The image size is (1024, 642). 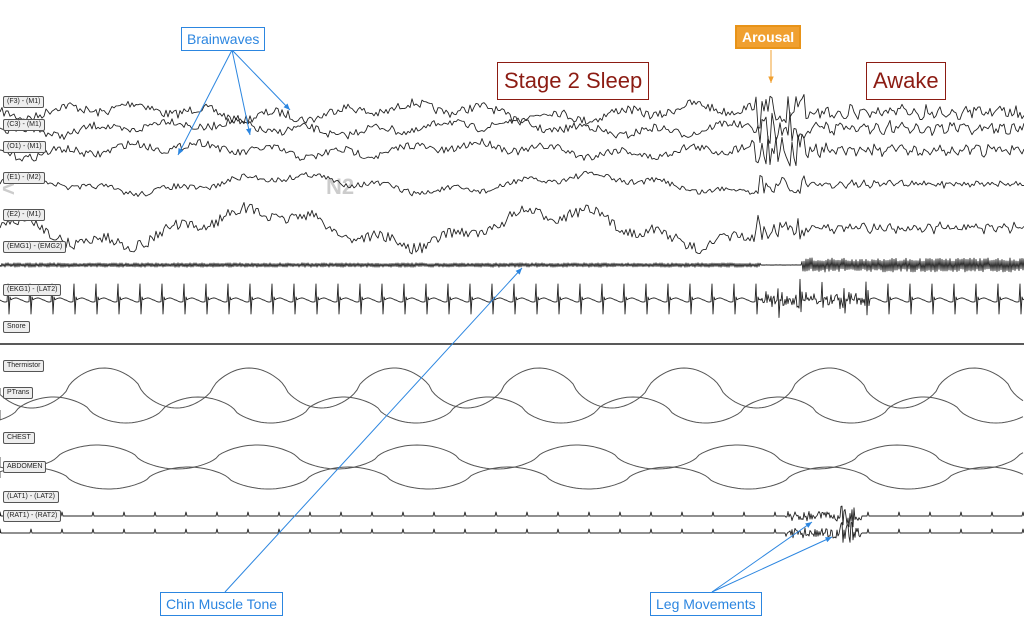 I want to click on leg-movements-callout: Leg Movements, so click(x=706, y=604).